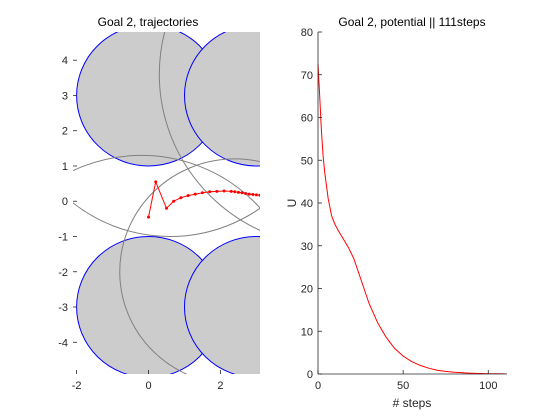  What do you see at coordinates (148, 22) in the screenshot?
I see `trajectories-title: Goal 2, trajectories` at bounding box center [148, 22].